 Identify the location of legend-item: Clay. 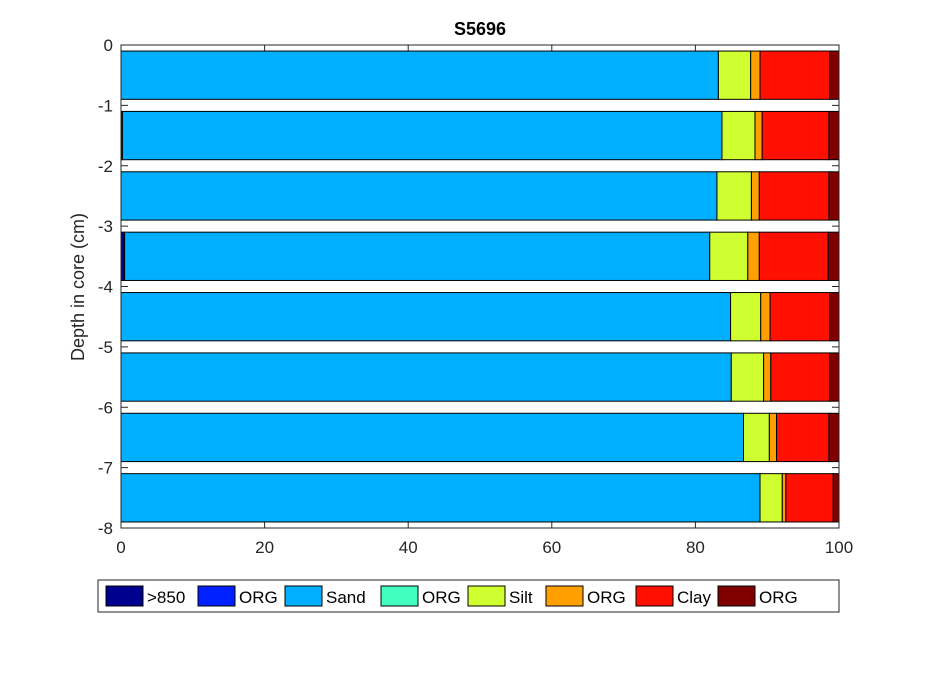
(673, 596).